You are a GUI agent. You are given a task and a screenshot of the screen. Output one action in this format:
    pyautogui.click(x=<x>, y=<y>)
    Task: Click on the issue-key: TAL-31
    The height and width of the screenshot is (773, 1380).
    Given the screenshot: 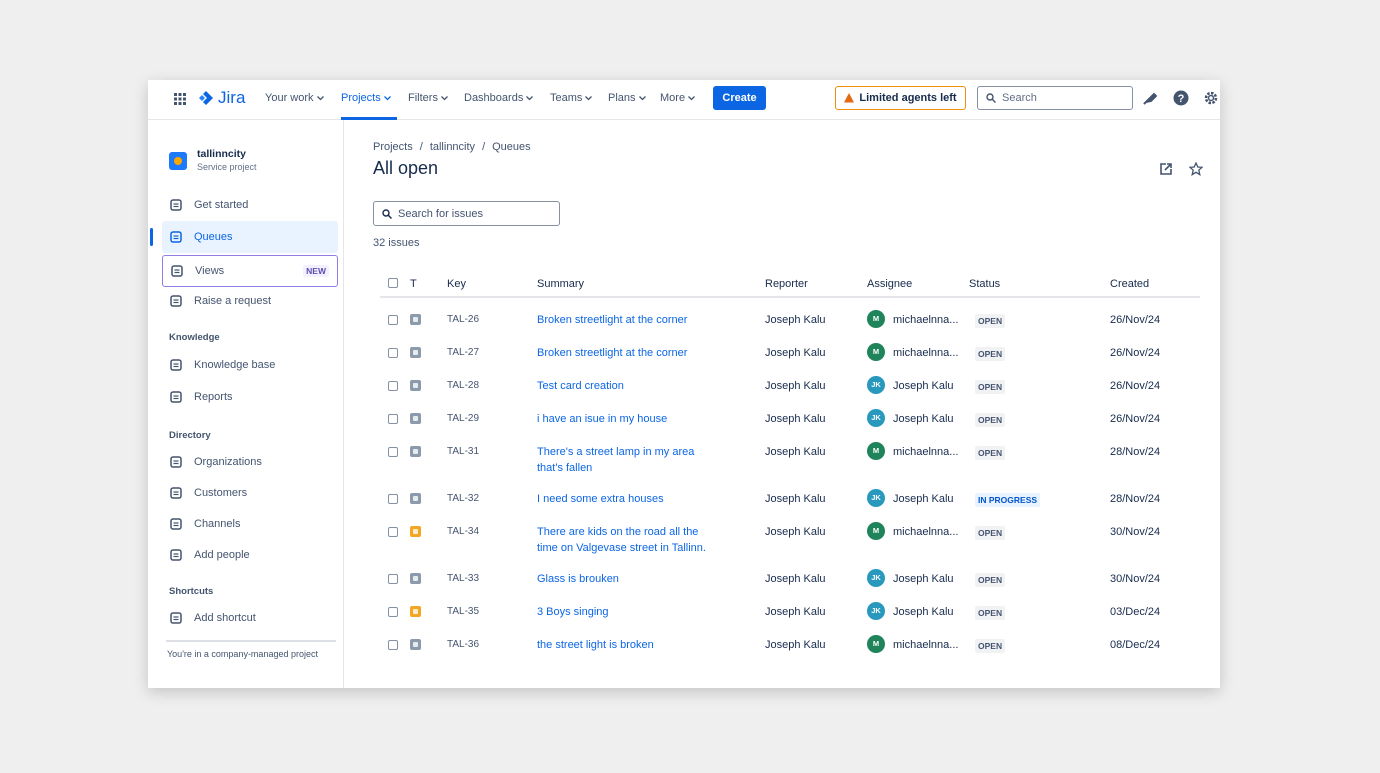 What is the action you would take?
    pyautogui.click(x=463, y=451)
    